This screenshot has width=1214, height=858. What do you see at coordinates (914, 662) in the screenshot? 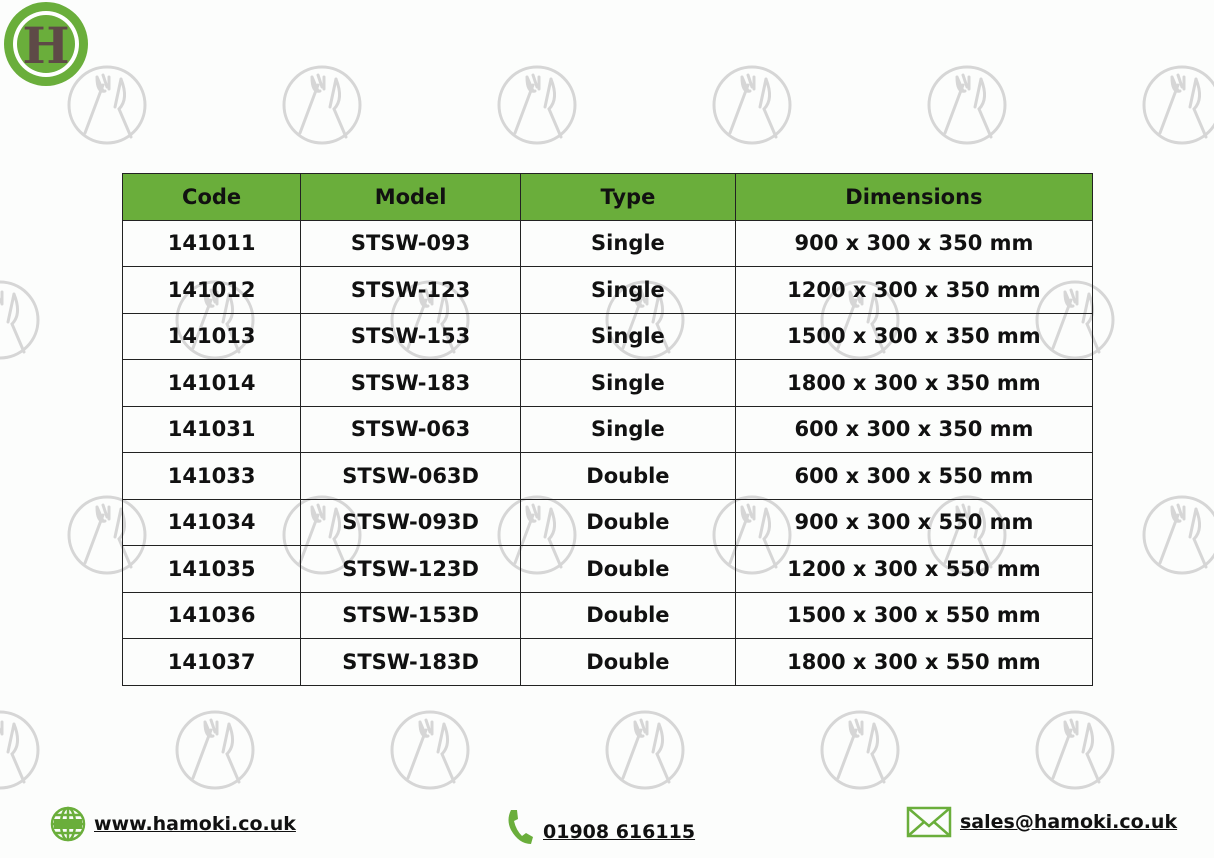
I see `dimensions-cell: 1800 x 300 x 550 mm` at bounding box center [914, 662].